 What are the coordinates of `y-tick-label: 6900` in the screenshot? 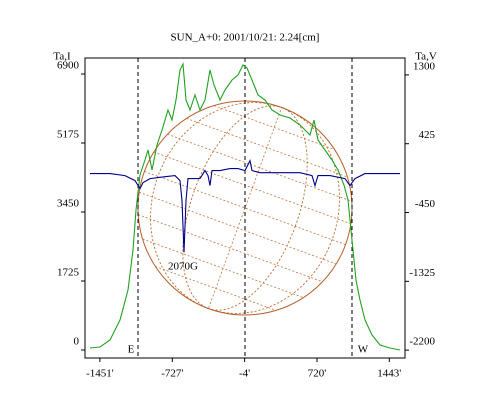 It's located at (68, 66).